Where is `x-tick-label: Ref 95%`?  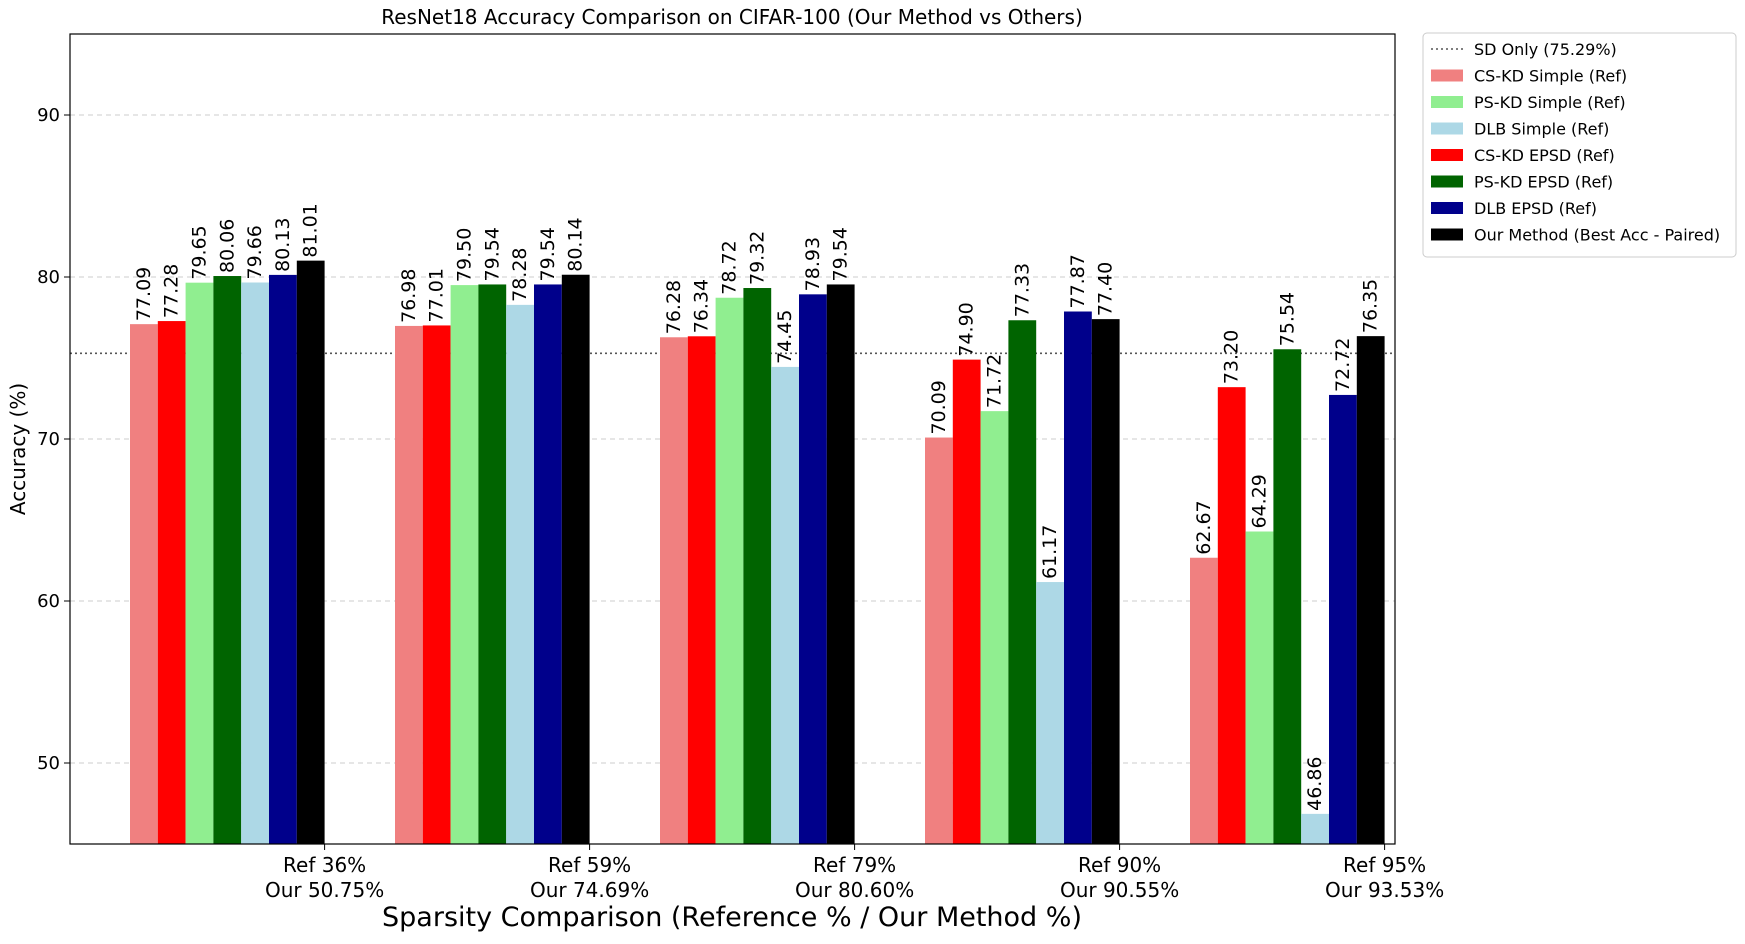
x-tick-label: Ref 95% is located at coordinates (1384, 865).